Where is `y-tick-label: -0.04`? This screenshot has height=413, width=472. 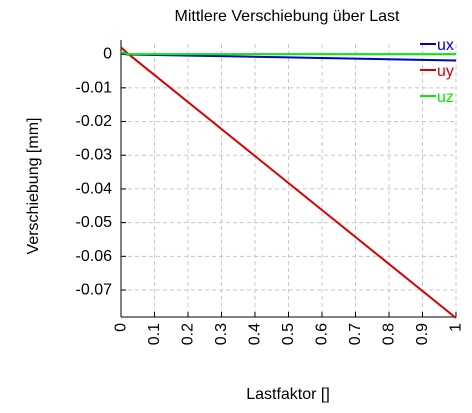
y-tick-label: -0.04 is located at coordinates (94, 188).